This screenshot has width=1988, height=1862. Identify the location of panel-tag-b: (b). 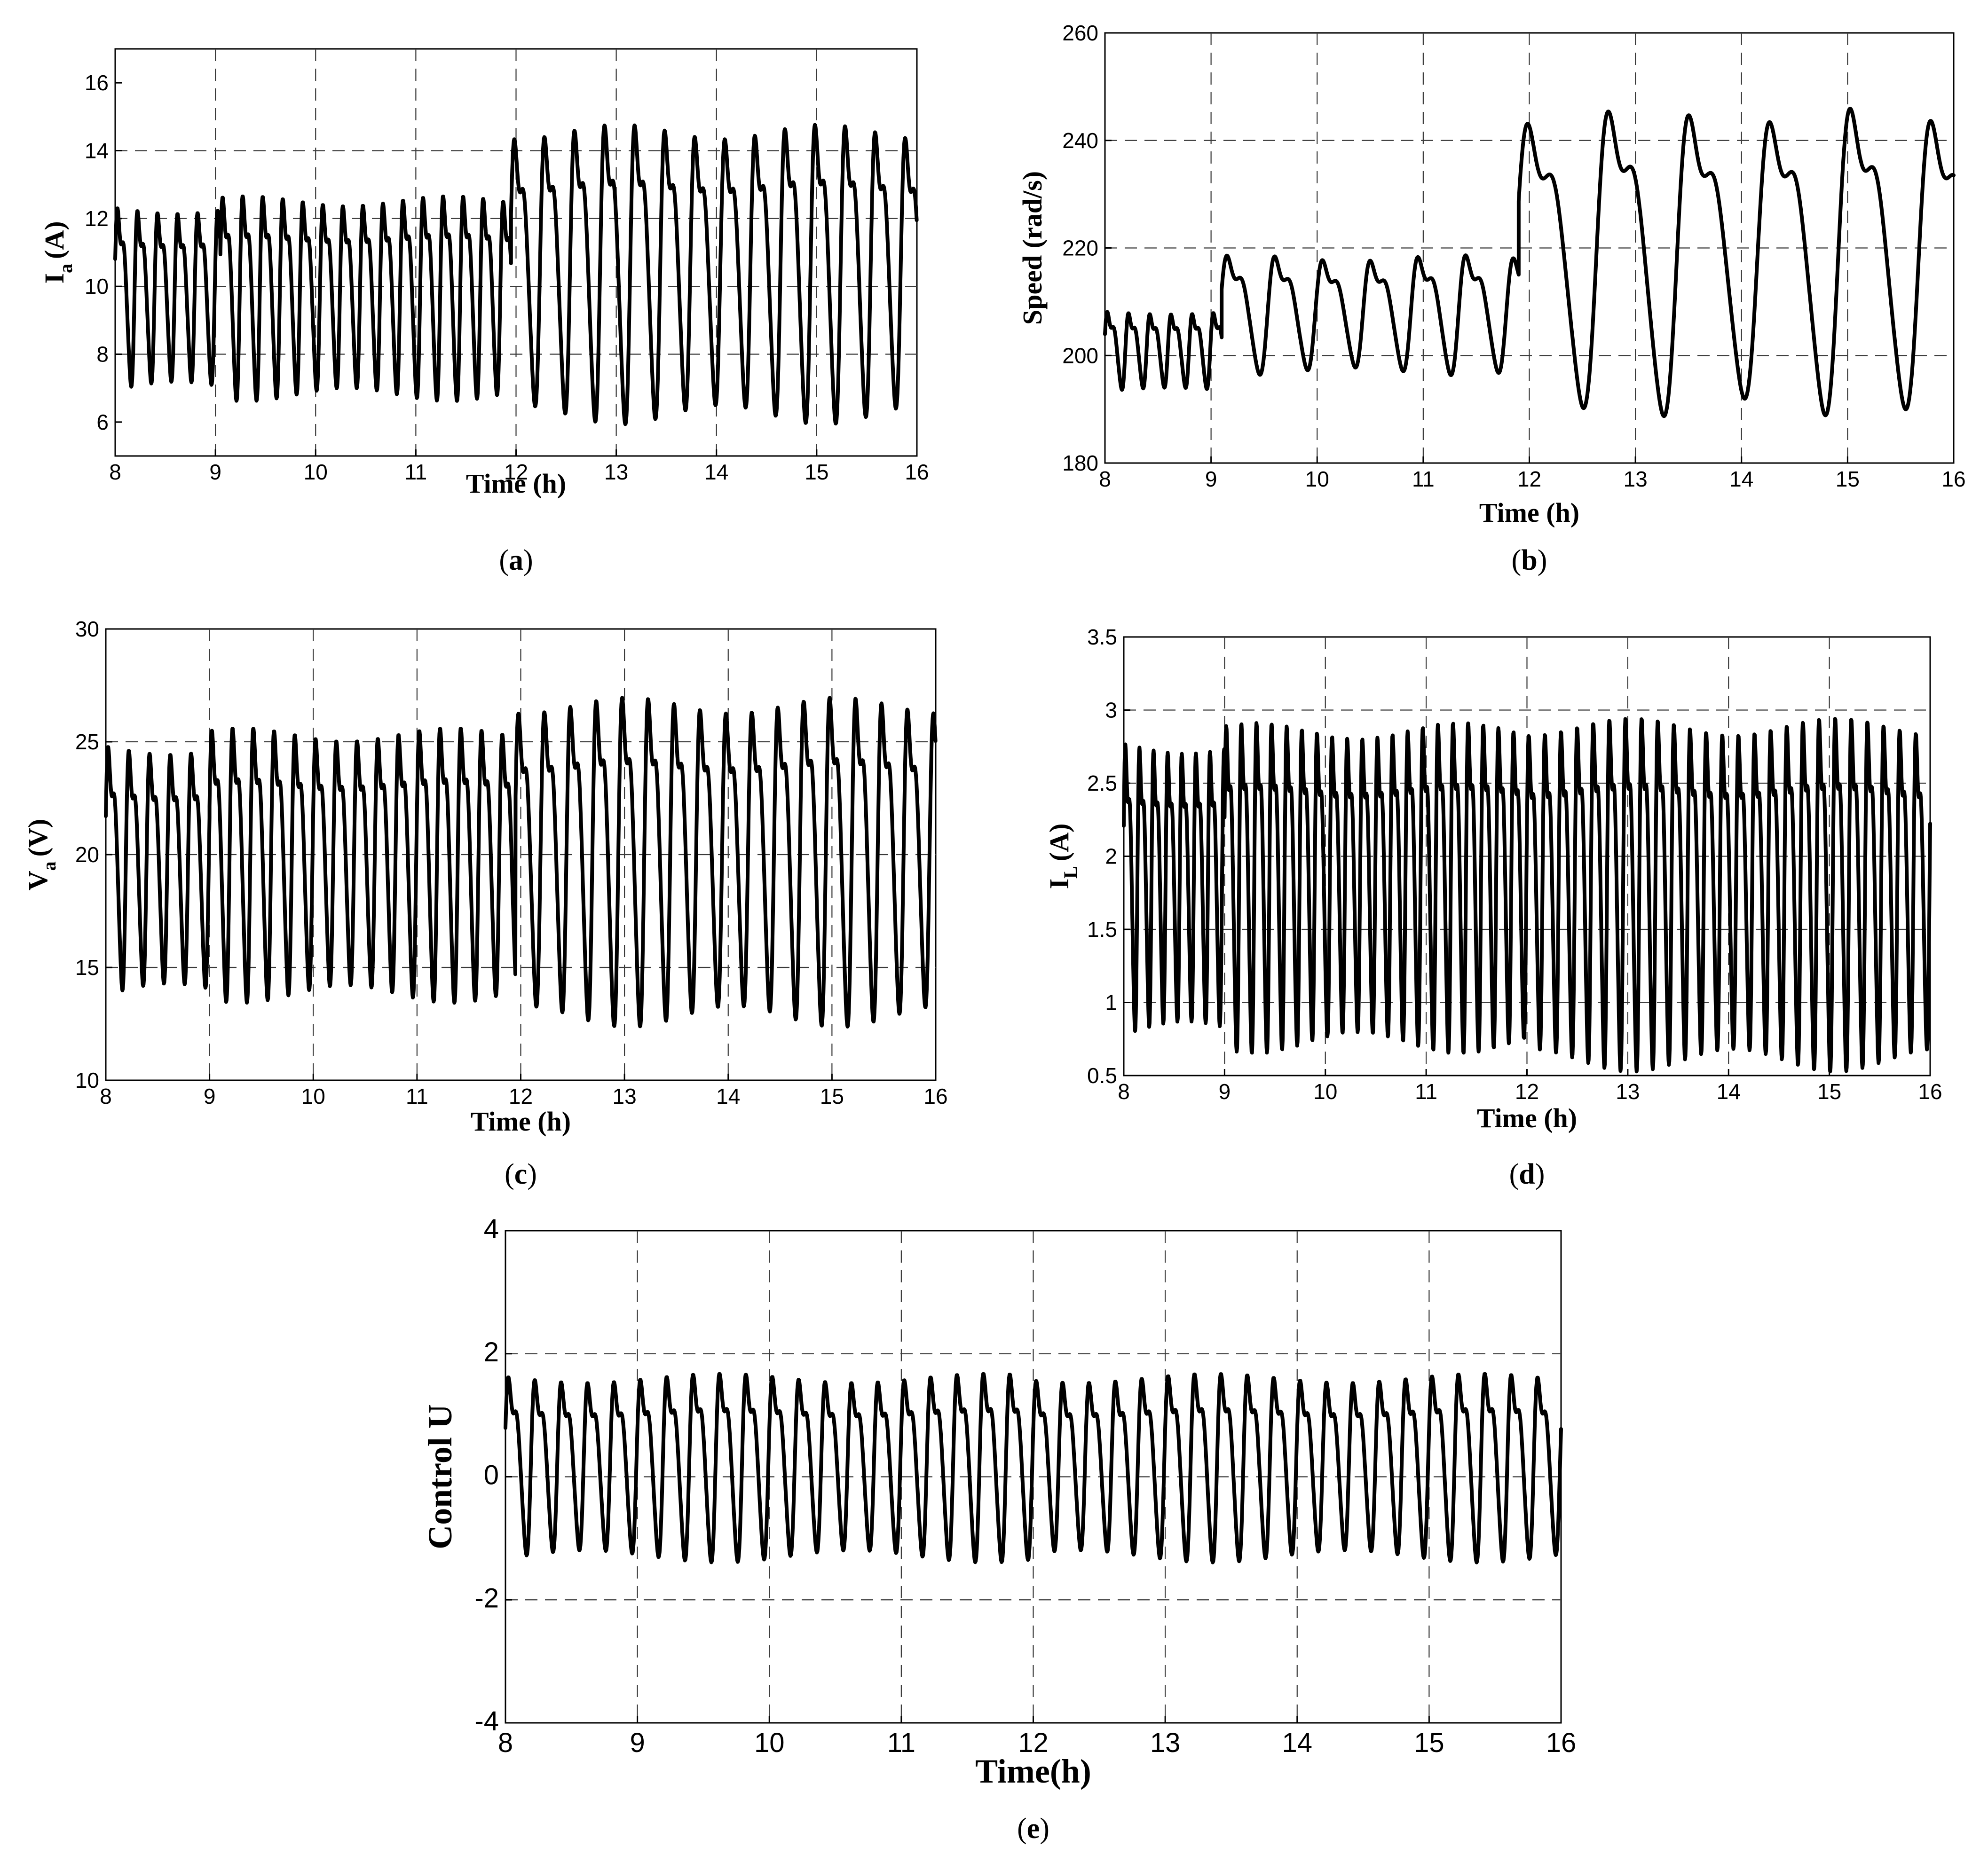
(1529, 560).